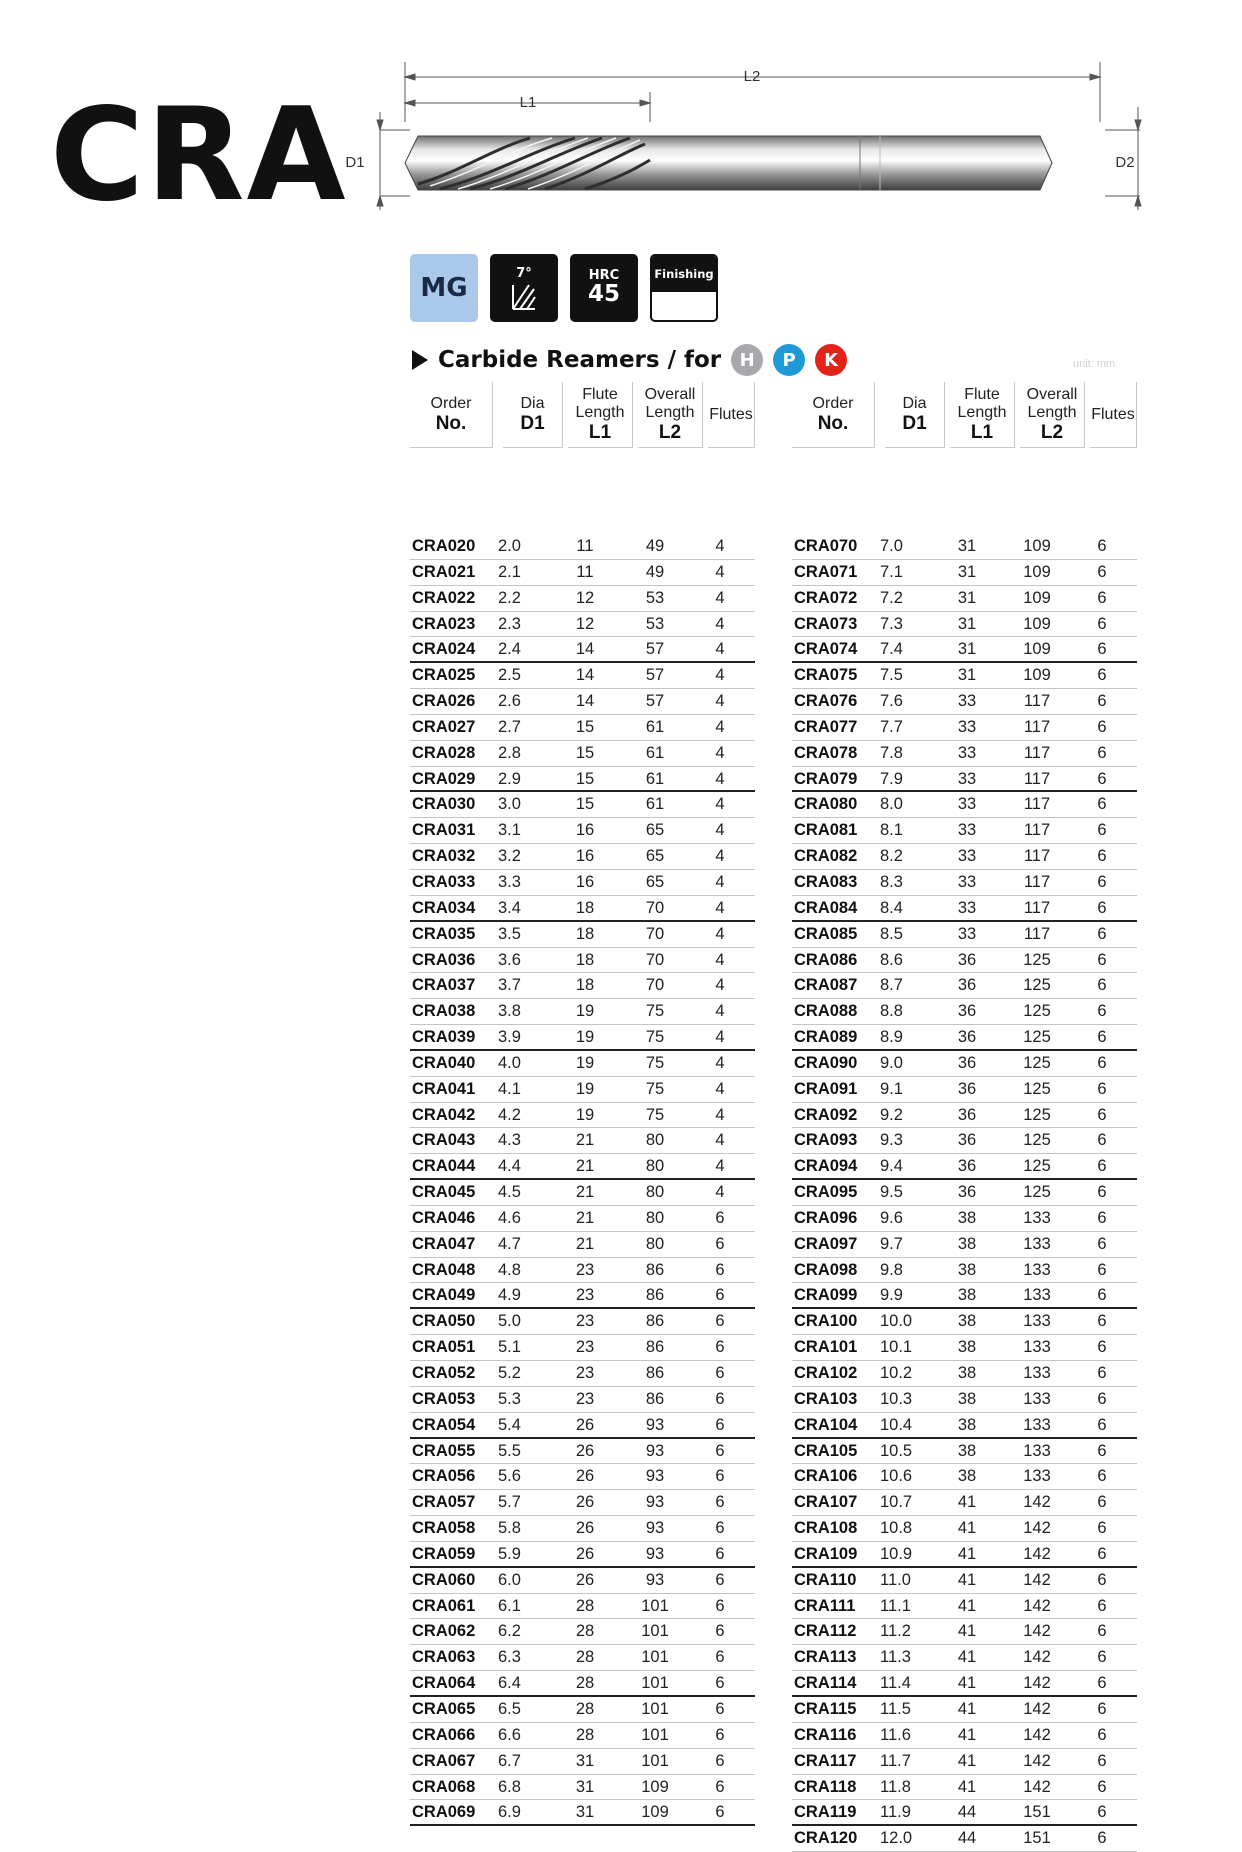  Describe the element at coordinates (895, 1708) in the screenshot. I see `dia-cell: 11.5` at that location.